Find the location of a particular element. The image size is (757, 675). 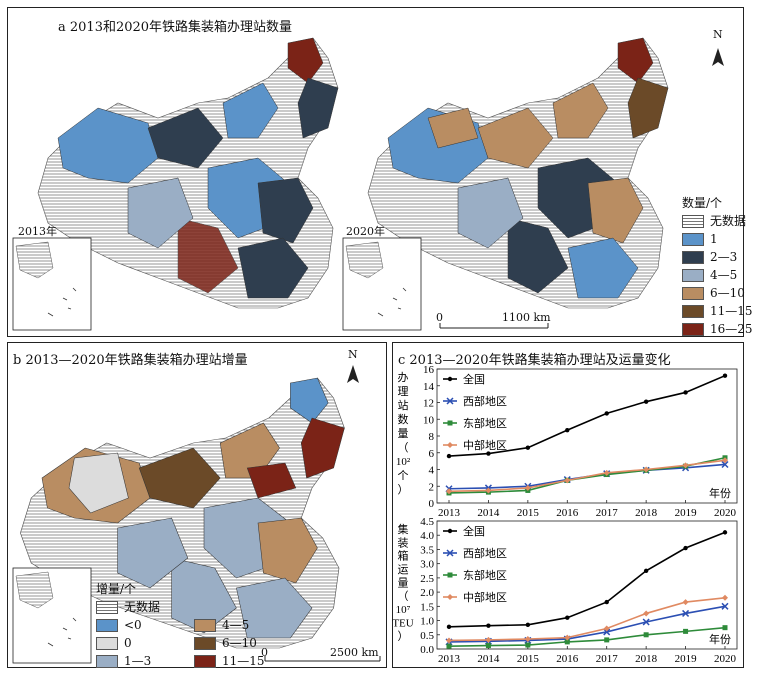

y-tick-label: 3.5 is located at coordinates (427, 550).